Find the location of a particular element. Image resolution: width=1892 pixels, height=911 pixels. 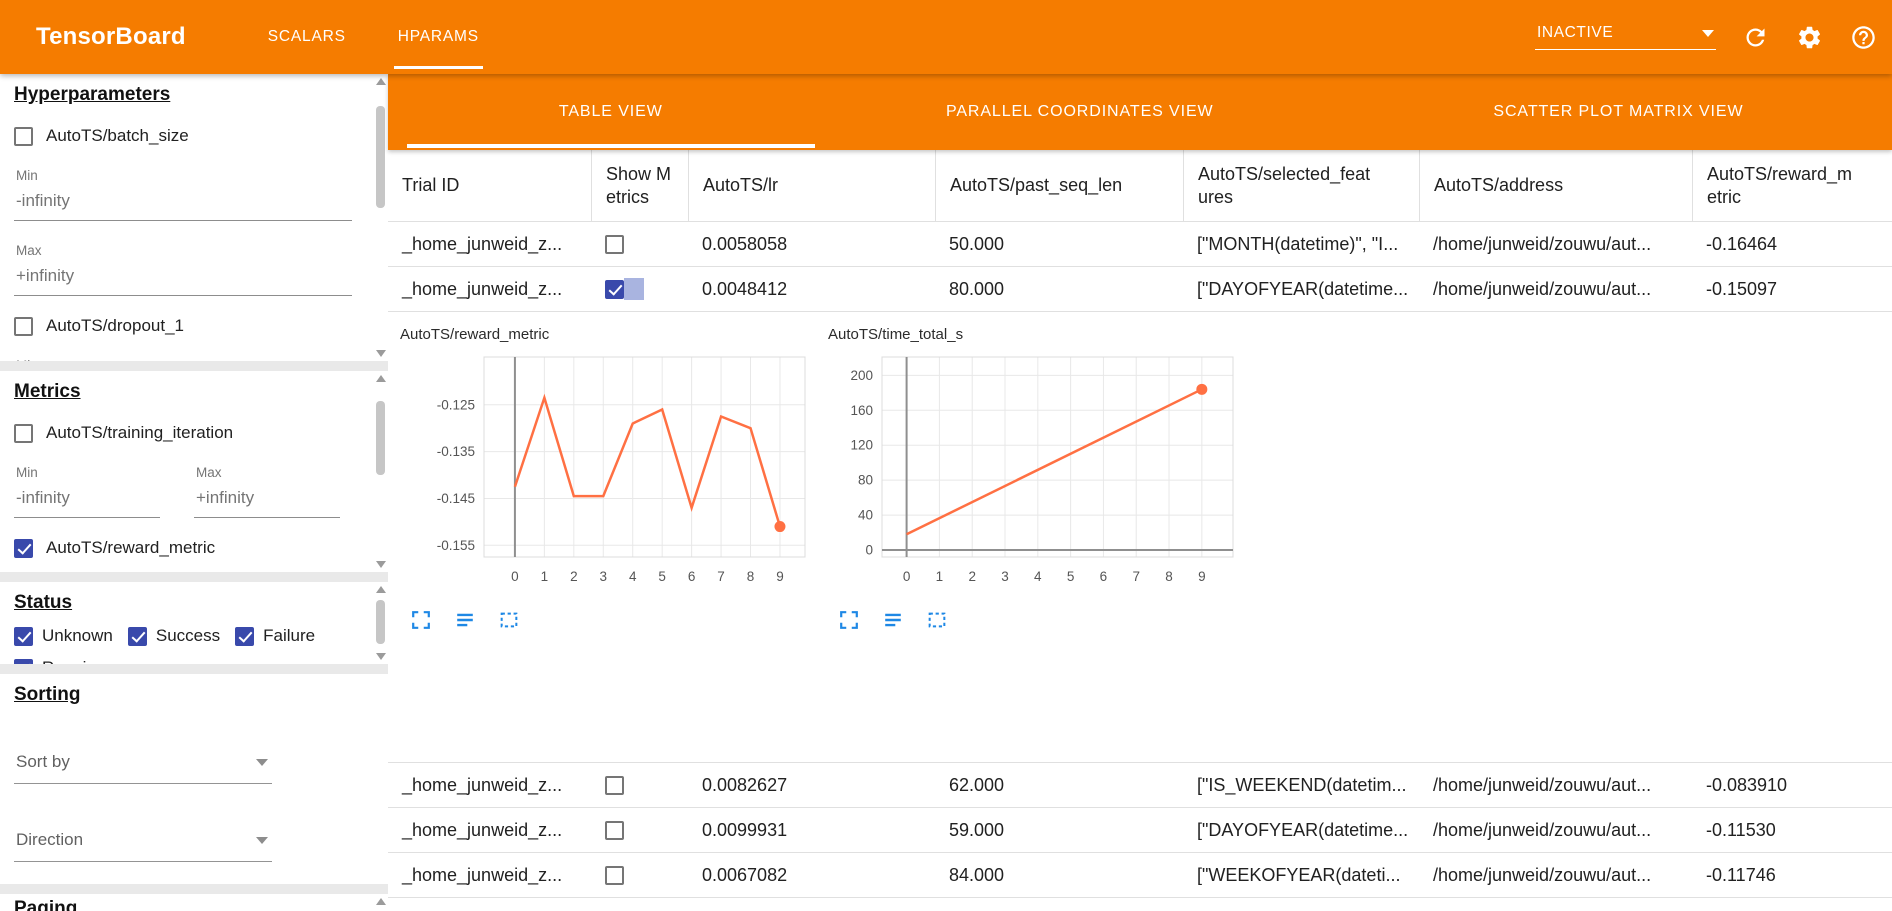

hparam-dropout-row: AutoTS/dropout_1 is located at coordinates (194, 326).